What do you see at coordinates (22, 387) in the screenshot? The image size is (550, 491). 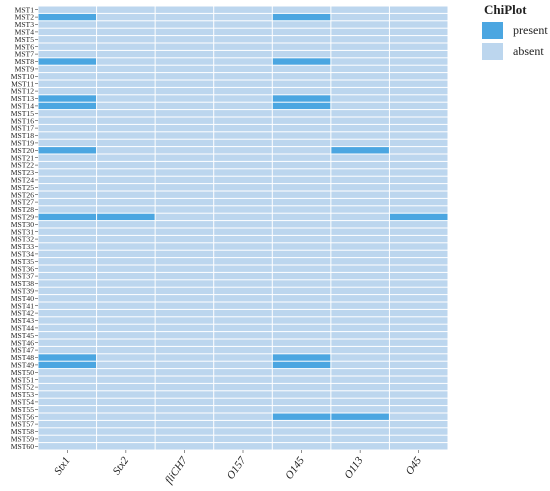 I see `y-tick-label: MST52` at bounding box center [22, 387].